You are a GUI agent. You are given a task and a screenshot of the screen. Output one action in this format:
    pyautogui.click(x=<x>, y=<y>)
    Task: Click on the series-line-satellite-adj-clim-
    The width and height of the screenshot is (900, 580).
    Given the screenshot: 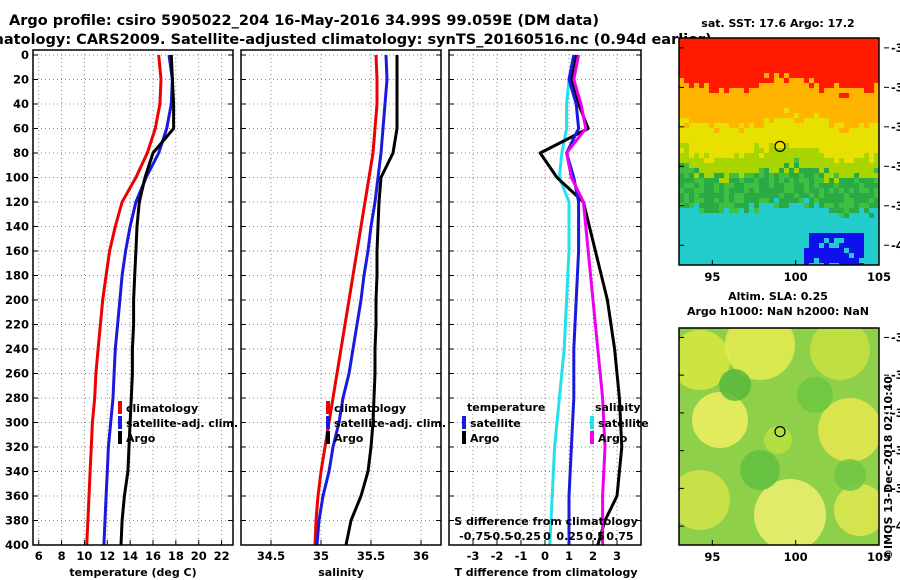 What is the action you would take?
    pyautogui.click(x=138, y=299)
    